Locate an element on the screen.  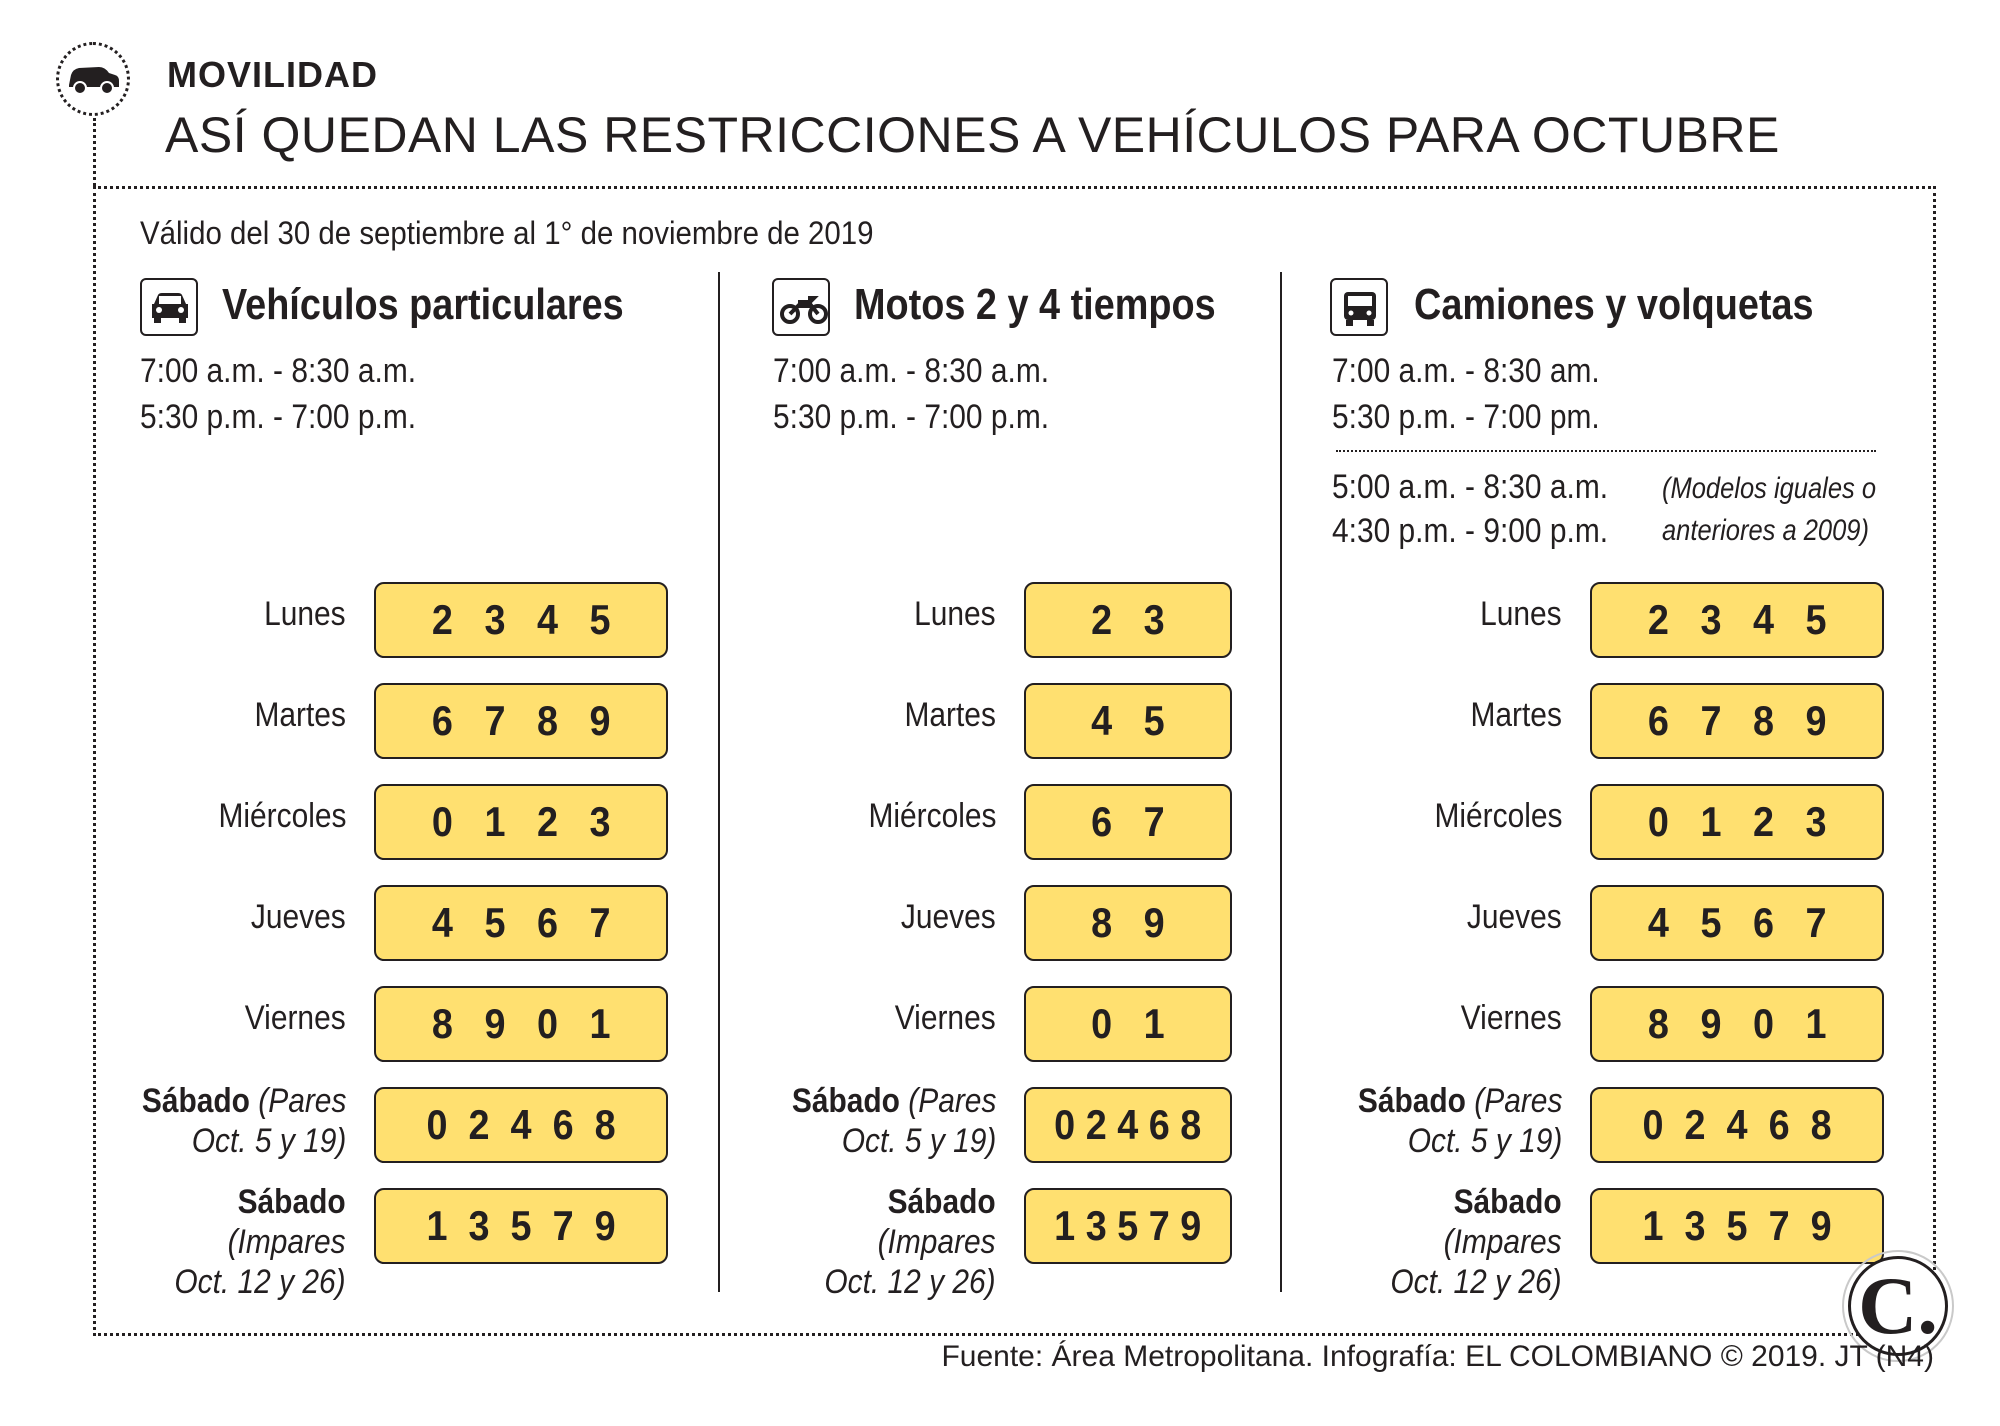
logo-ring is located at coordinates (1898, 1306).